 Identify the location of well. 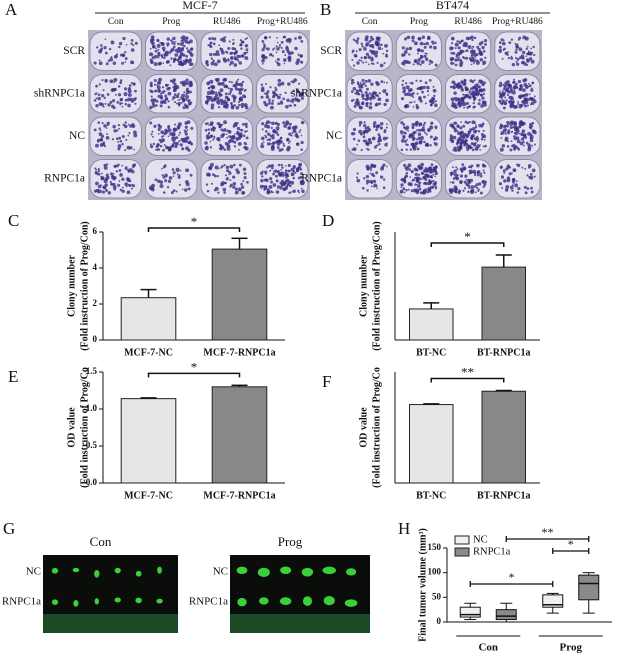
(418, 94).